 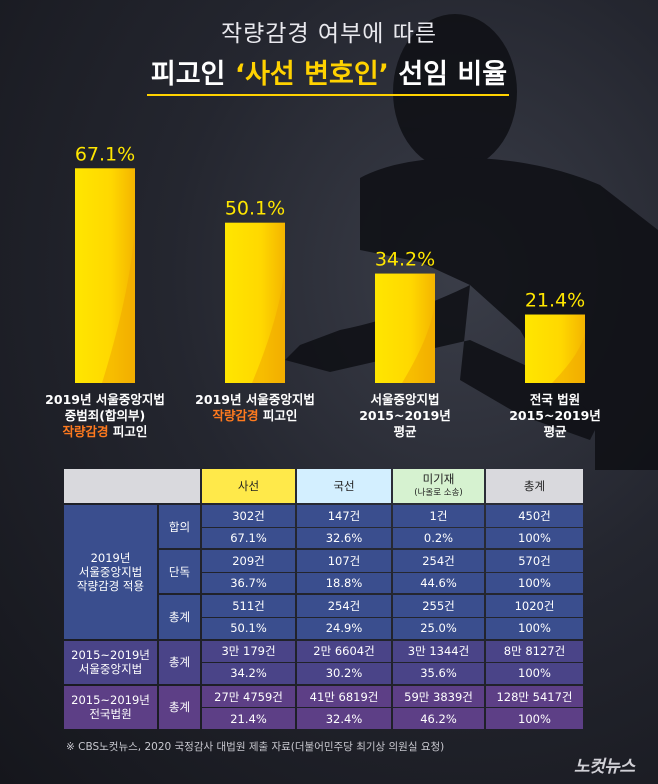 I want to click on table-header-3: 미기재 (나올로 소송), so click(x=438, y=486).